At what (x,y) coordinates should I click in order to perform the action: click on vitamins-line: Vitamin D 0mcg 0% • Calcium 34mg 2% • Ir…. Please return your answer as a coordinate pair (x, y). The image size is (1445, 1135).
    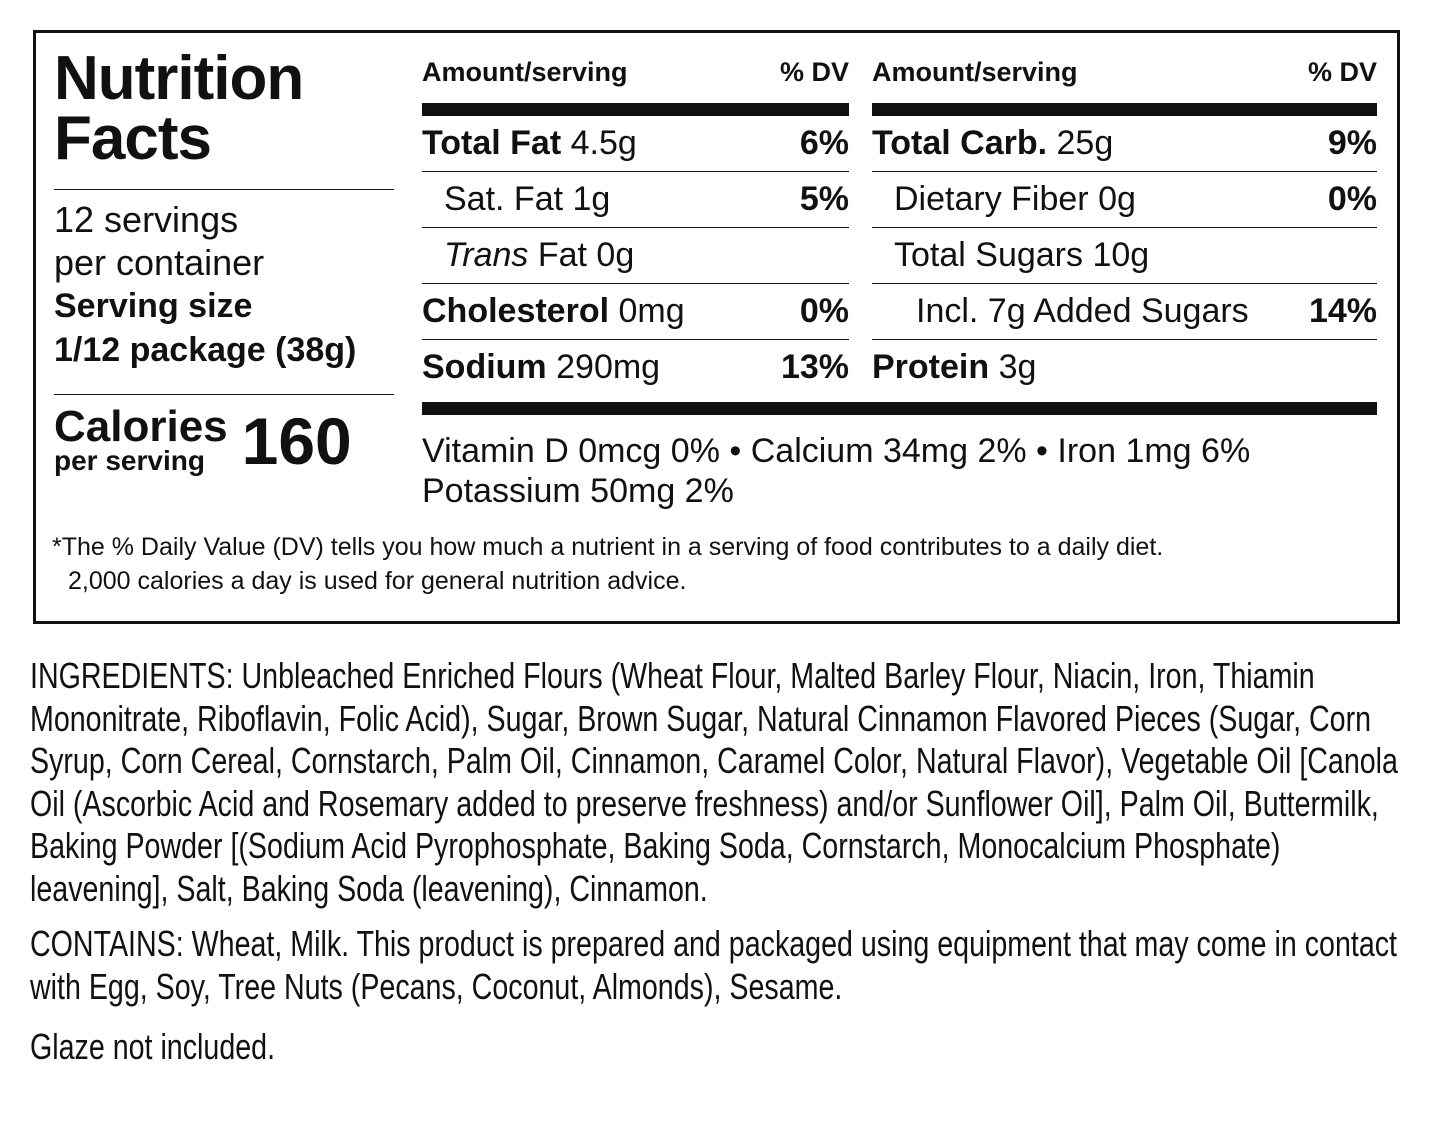
    Looking at the image, I should click on (836, 451).